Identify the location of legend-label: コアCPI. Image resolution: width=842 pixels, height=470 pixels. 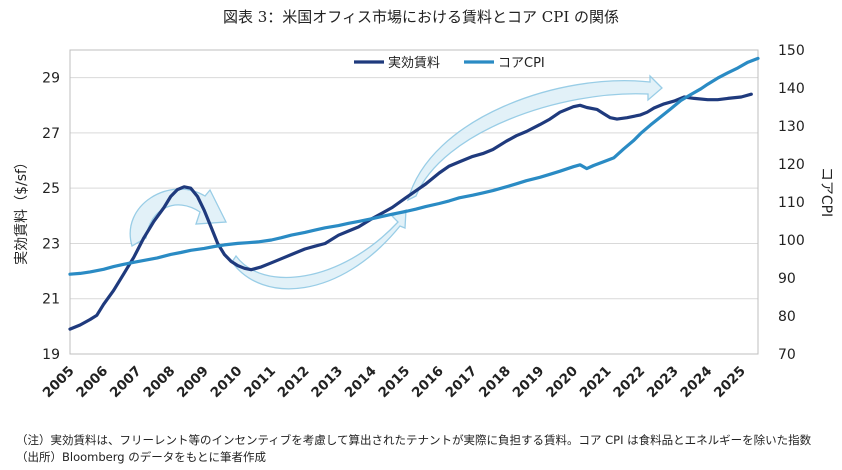
(521, 63).